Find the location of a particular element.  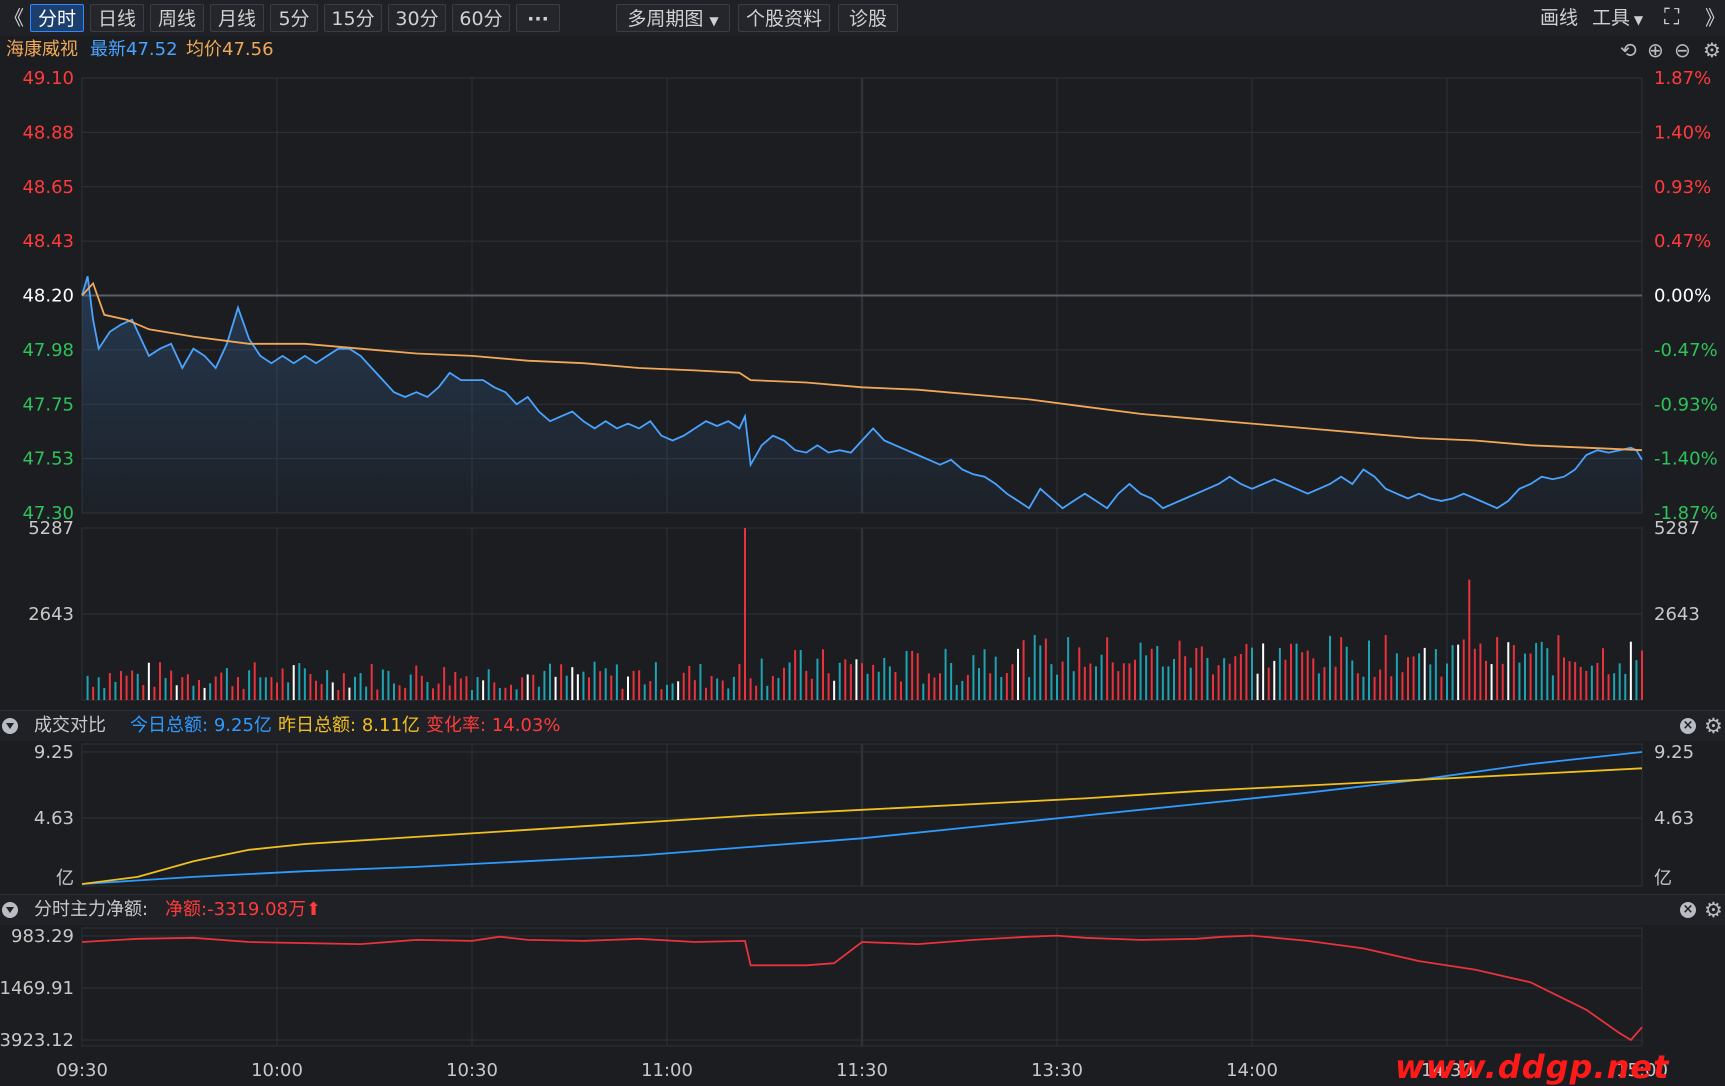

net-amount-value: -3319.08万 is located at coordinates (257, 909).